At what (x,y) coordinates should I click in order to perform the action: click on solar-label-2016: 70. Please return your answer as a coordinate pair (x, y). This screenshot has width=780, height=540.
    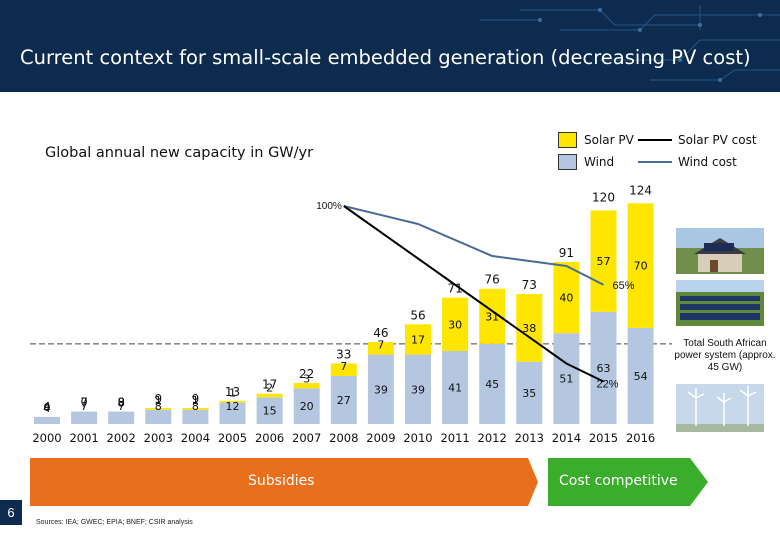
    Looking at the image, I should click on (641, 266).